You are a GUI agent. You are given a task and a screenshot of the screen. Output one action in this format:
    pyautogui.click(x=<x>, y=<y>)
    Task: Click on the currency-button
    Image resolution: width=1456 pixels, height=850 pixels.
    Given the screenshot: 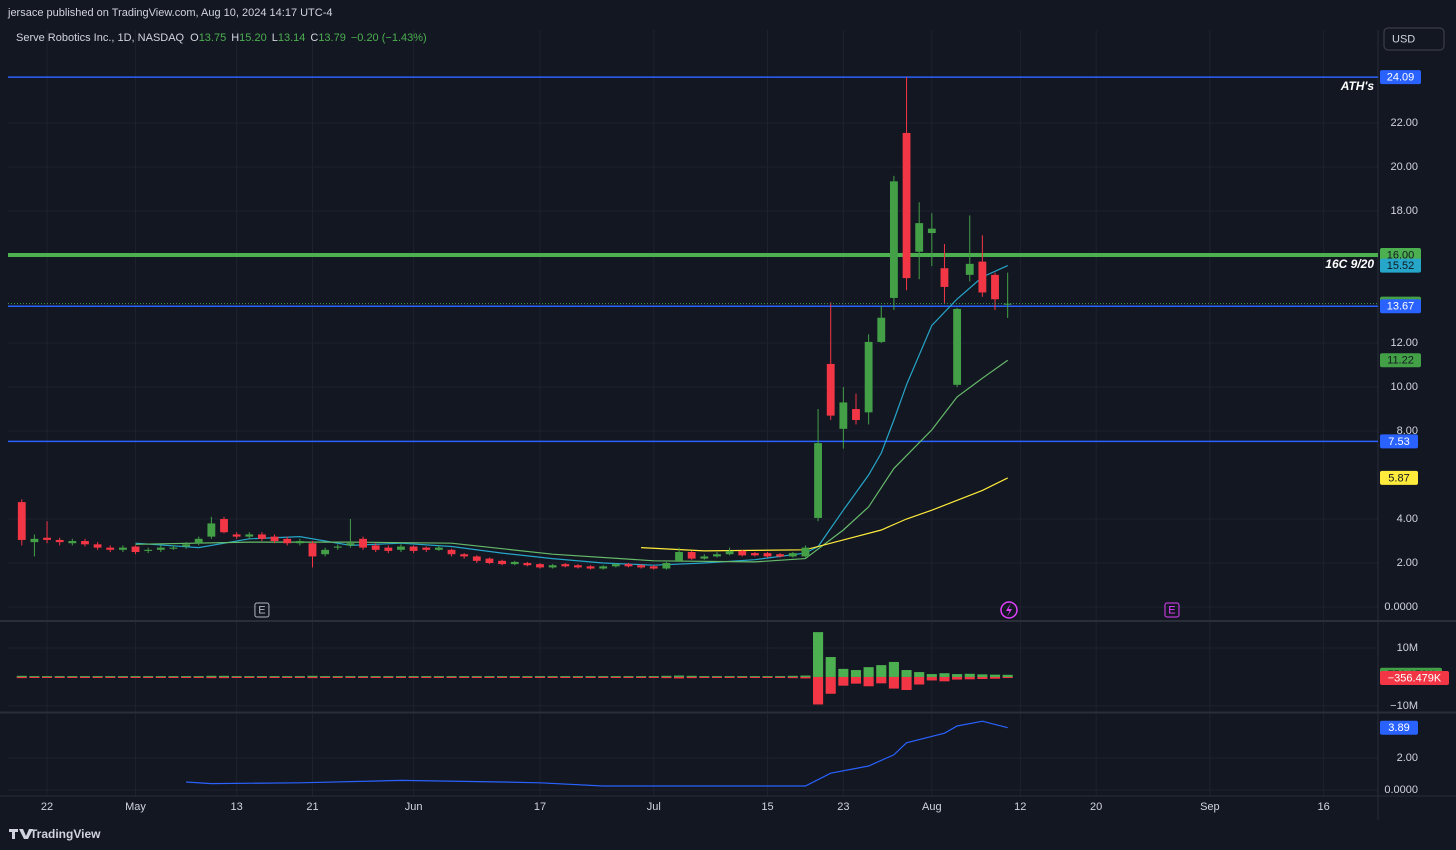 What is the action you would take?
    pyautogui.click(x=1414, y=39)
    